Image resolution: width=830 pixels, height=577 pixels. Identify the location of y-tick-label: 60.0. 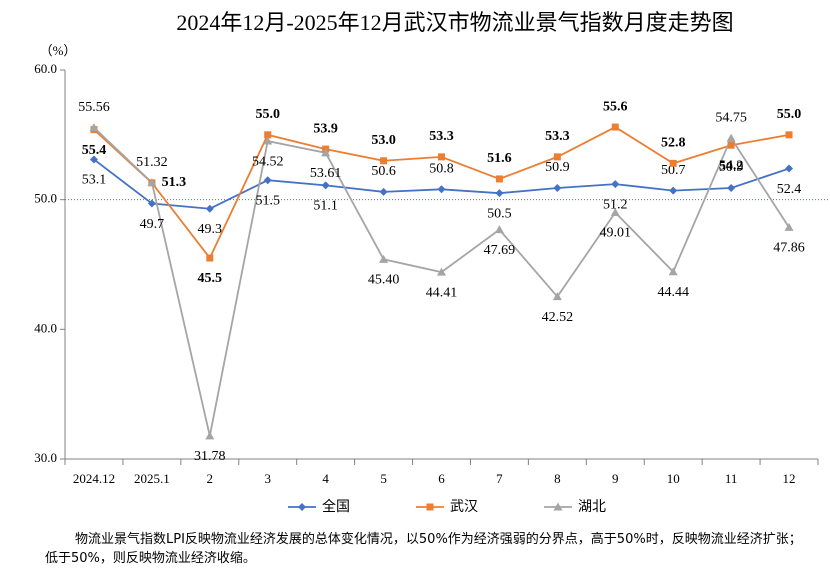
(45, 68).